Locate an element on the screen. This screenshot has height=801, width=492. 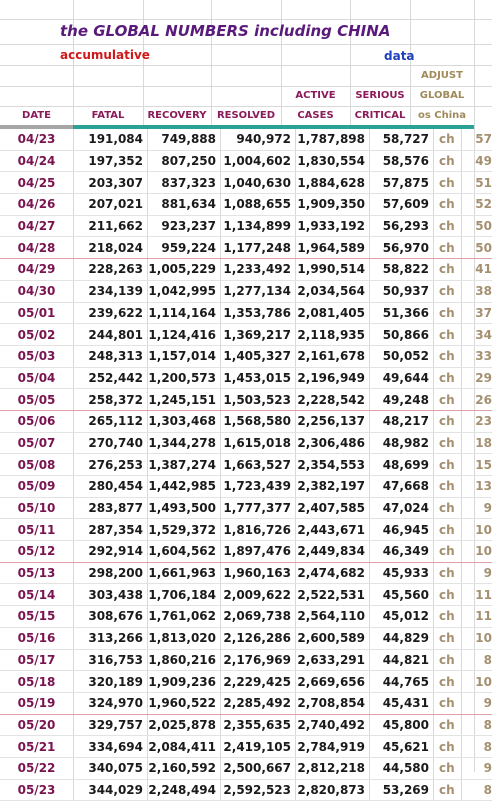
cell-date: 05/07 is located at coordinates (37, 443).